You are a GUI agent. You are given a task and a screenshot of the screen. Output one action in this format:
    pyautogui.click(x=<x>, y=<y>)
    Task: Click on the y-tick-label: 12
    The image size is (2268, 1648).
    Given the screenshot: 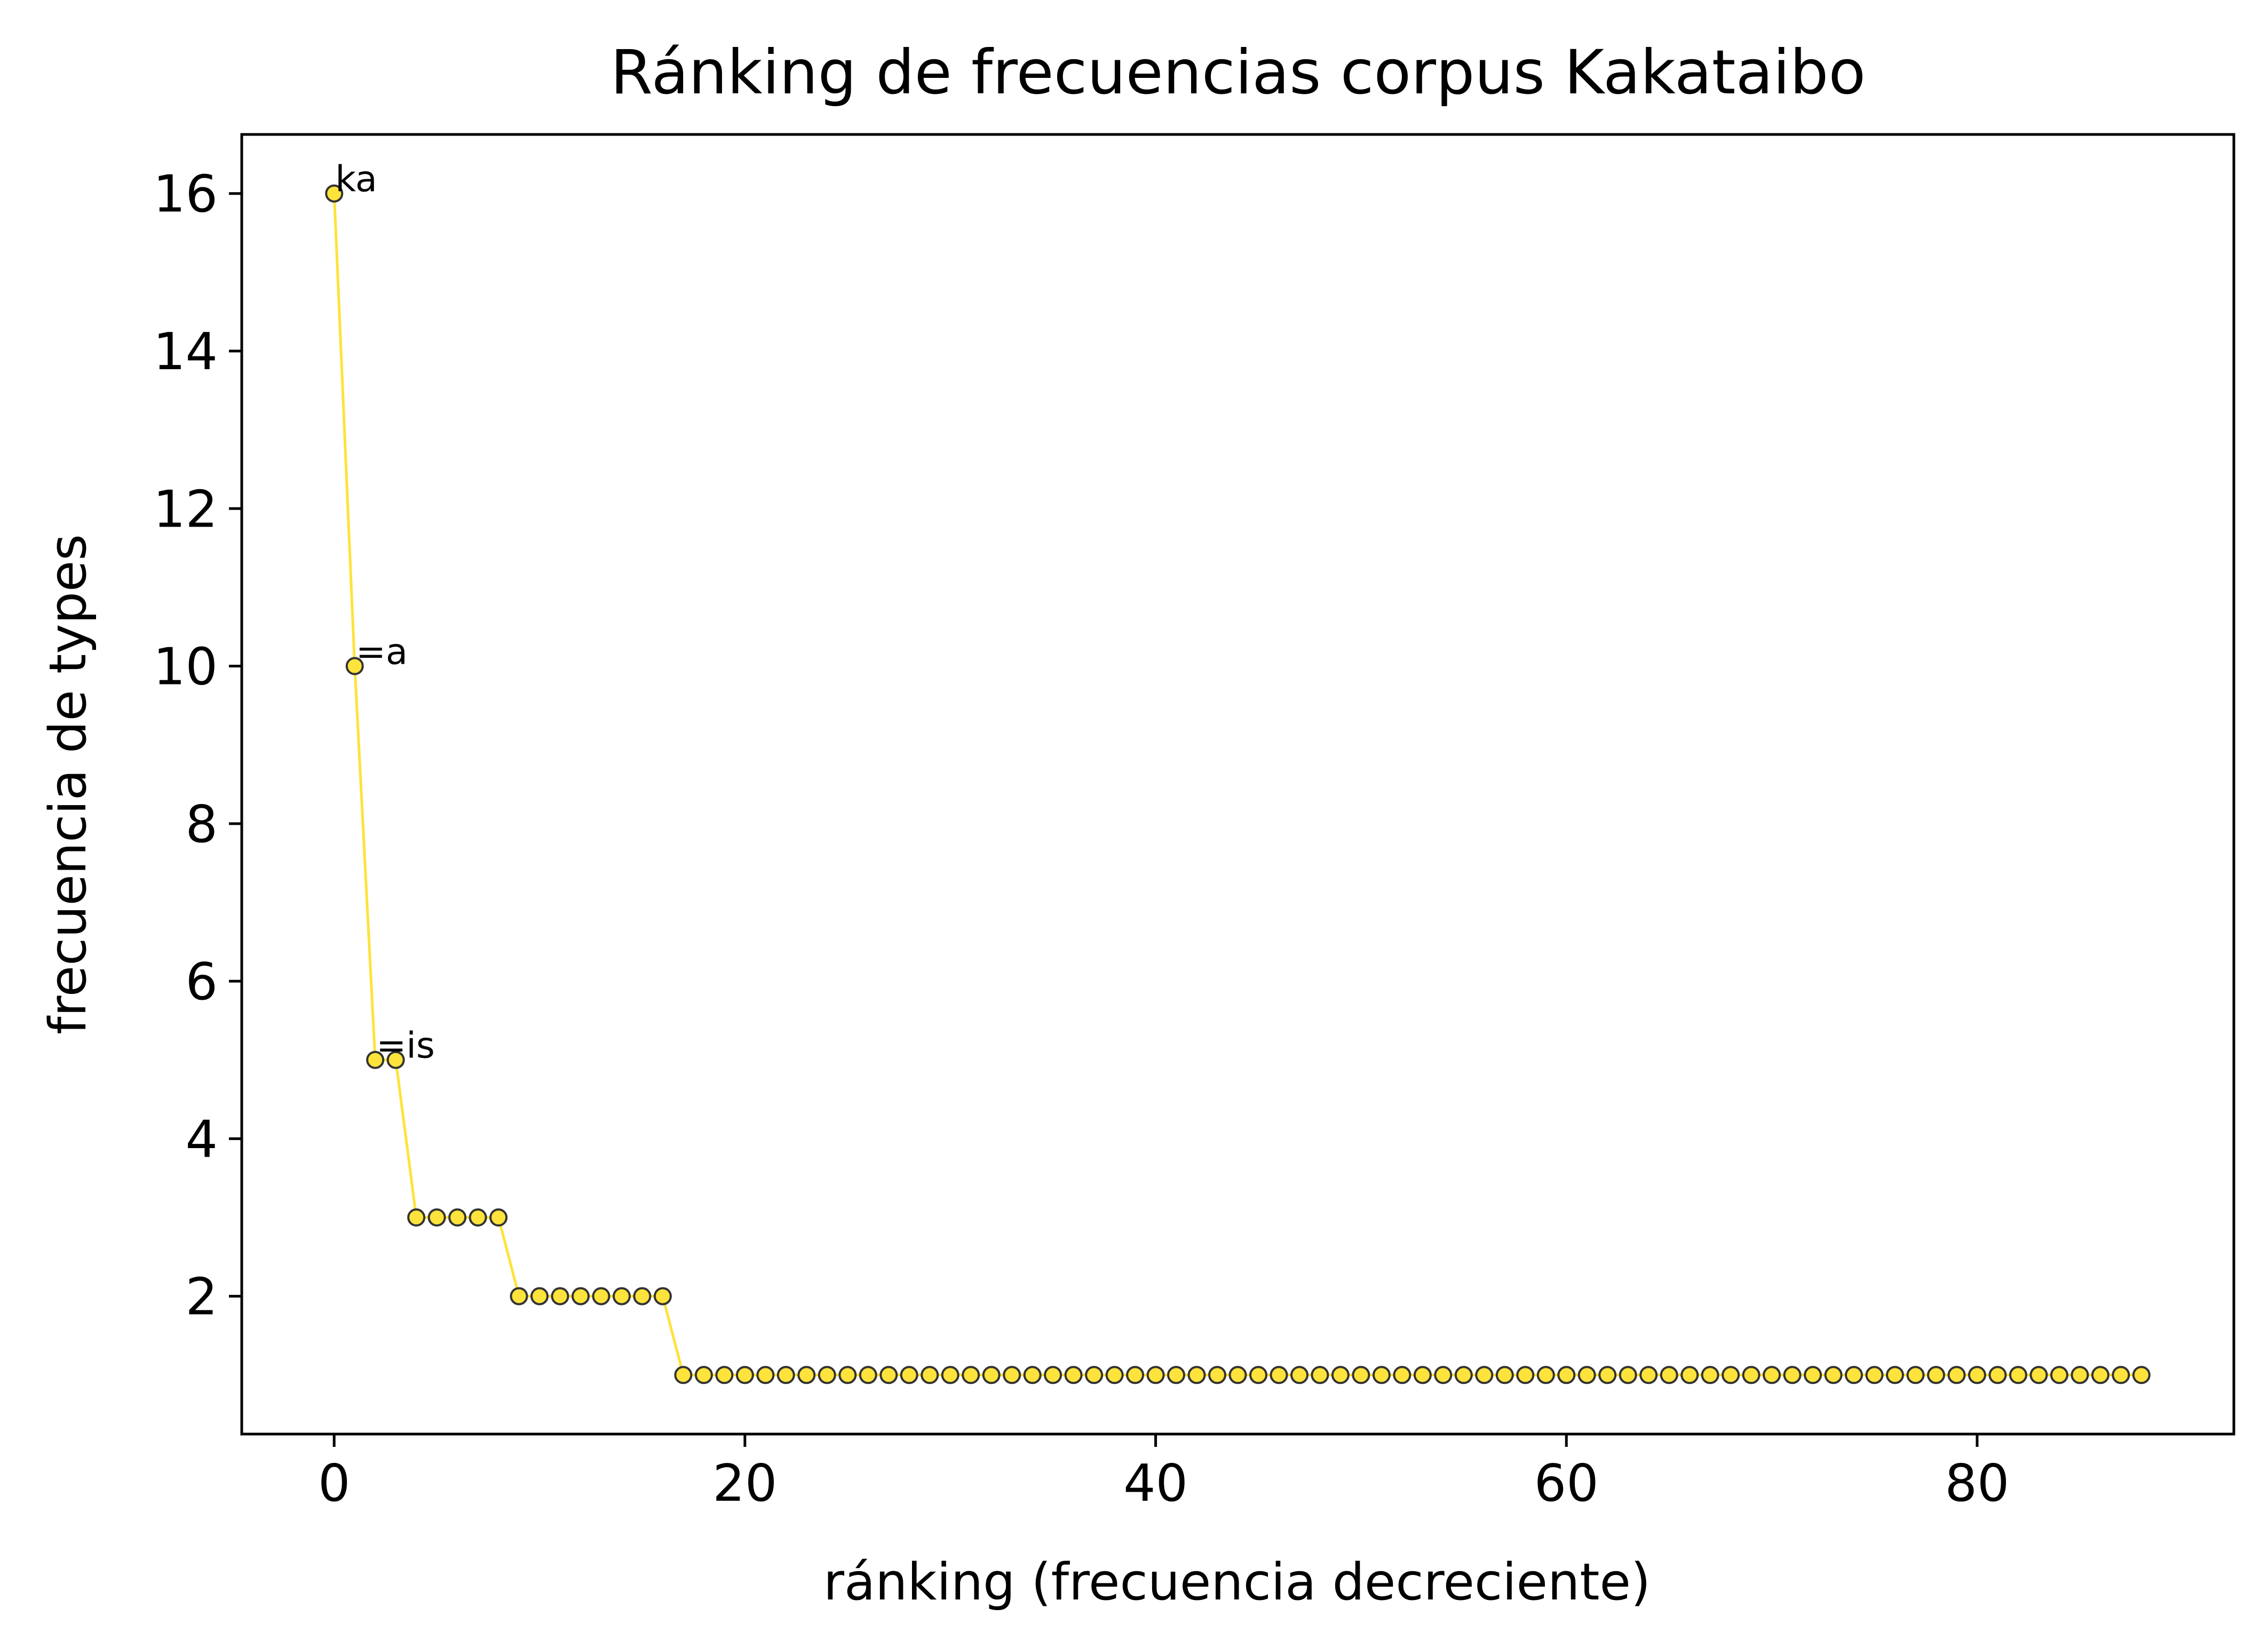 What is the action you would take?
    pyautogui.click(x=185, y=509)
    